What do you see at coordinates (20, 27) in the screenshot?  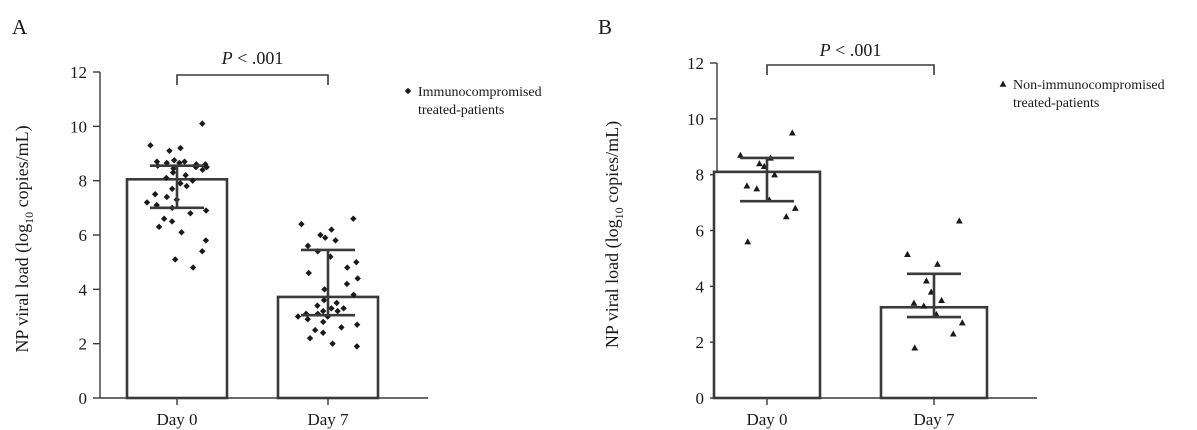 I see `panel-letter-a: A` at bounding box center [20, 27].